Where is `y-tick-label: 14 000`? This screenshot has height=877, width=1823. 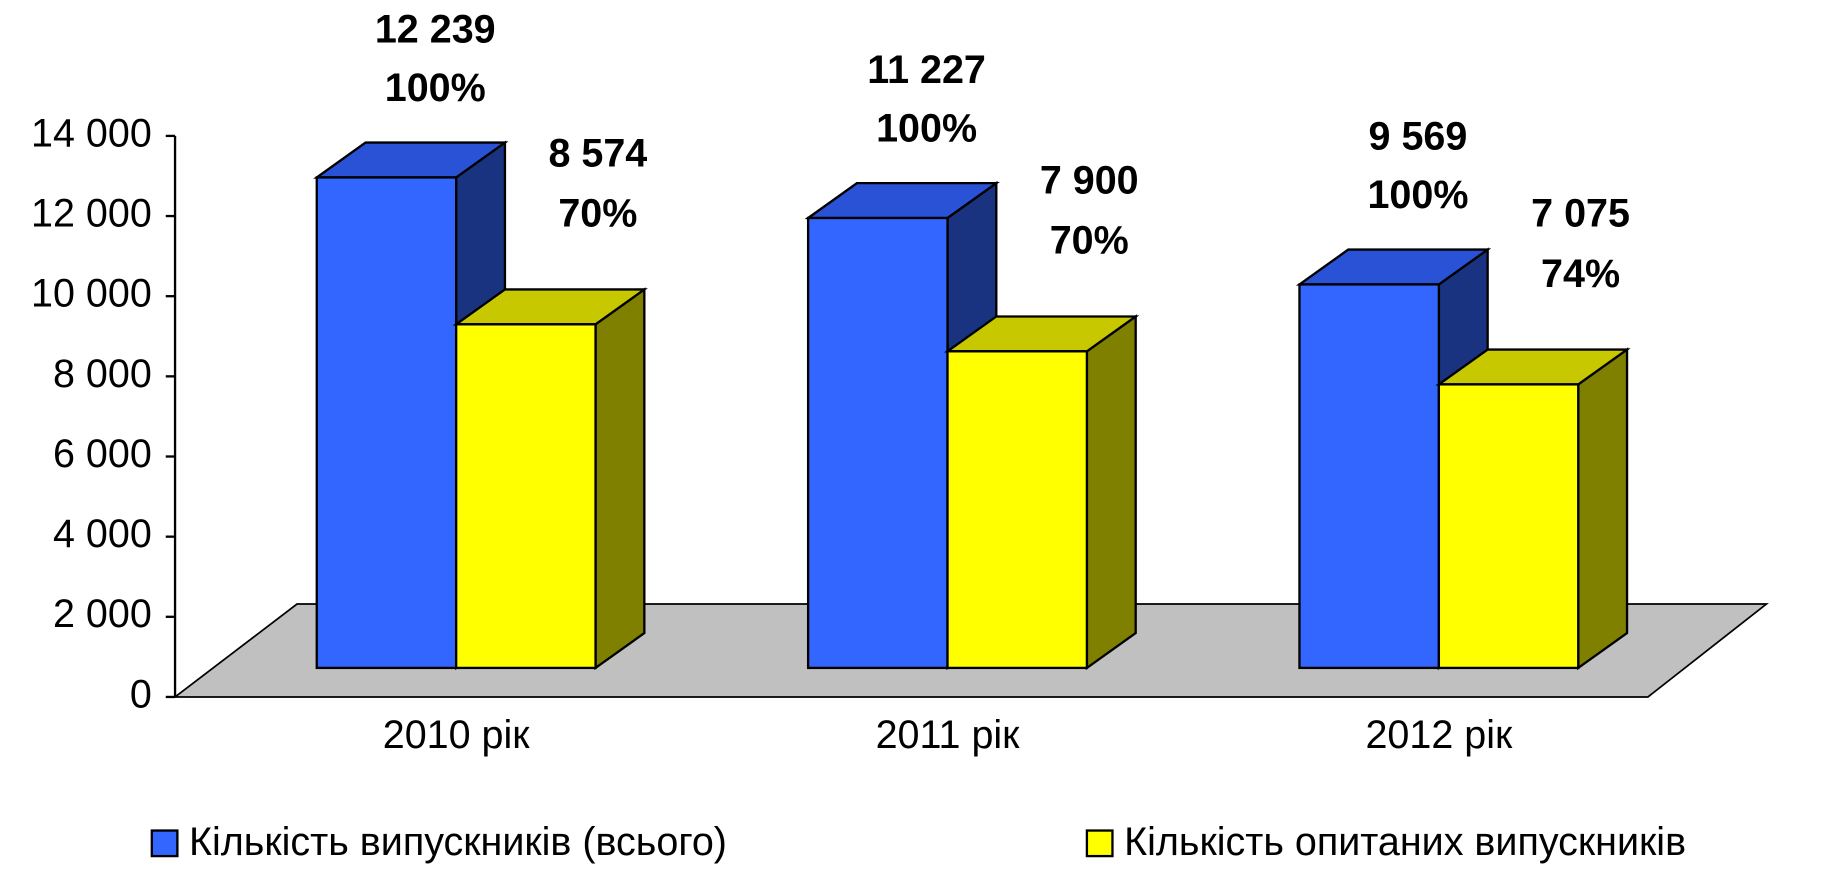
y-tick-label: 14 000 is located at coordinates (91, 133).